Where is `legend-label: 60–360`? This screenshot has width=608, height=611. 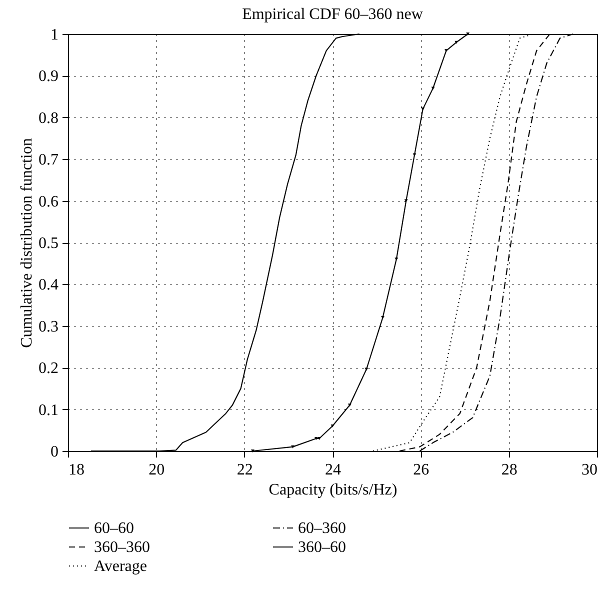
legend-label: 60–360 is located at coordinates (322, 528).